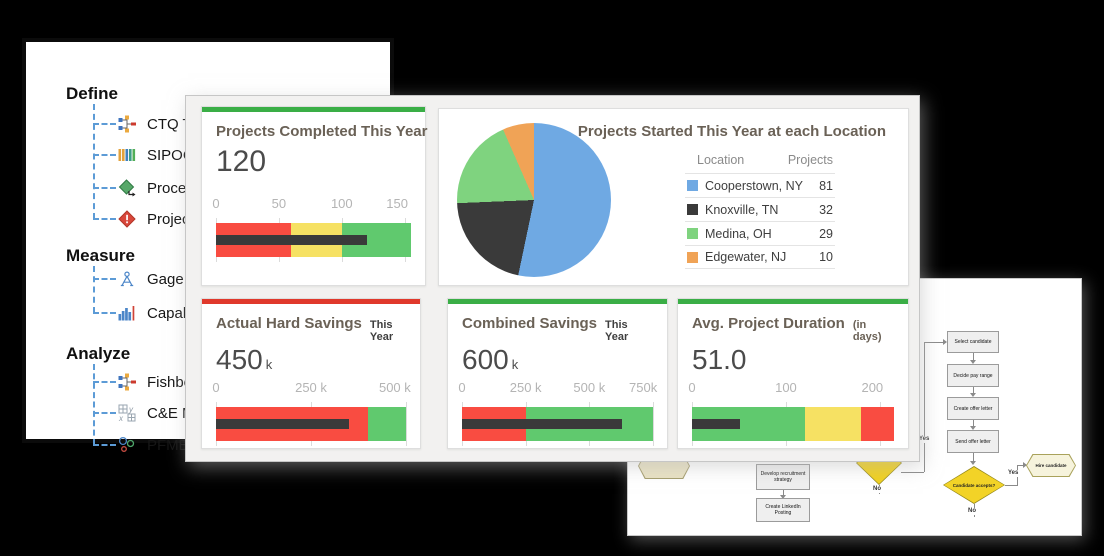 The height and width of the screenshot is (556, 1104). What do you see at coordinates (826, 209) in the screenshot?
I see `legend-value: 32` at bounding box center [826, 209].